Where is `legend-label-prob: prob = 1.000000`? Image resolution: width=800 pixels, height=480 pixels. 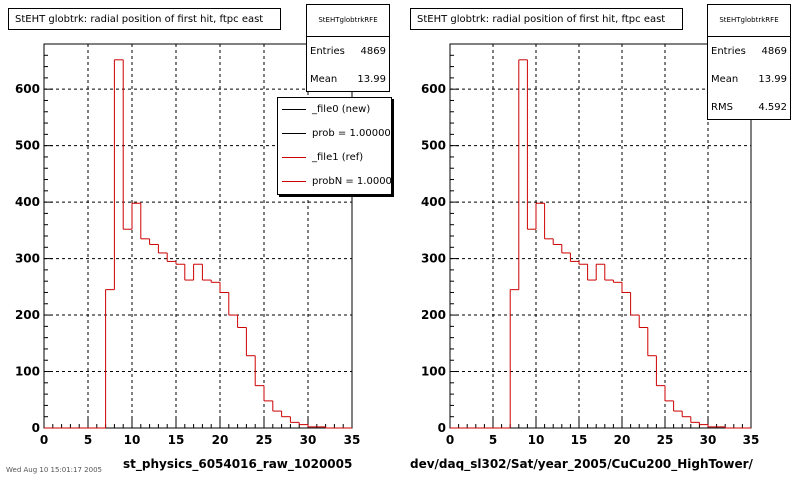 legend-label-prob: prob = 1.000000 is located at coordinates (352, 133).